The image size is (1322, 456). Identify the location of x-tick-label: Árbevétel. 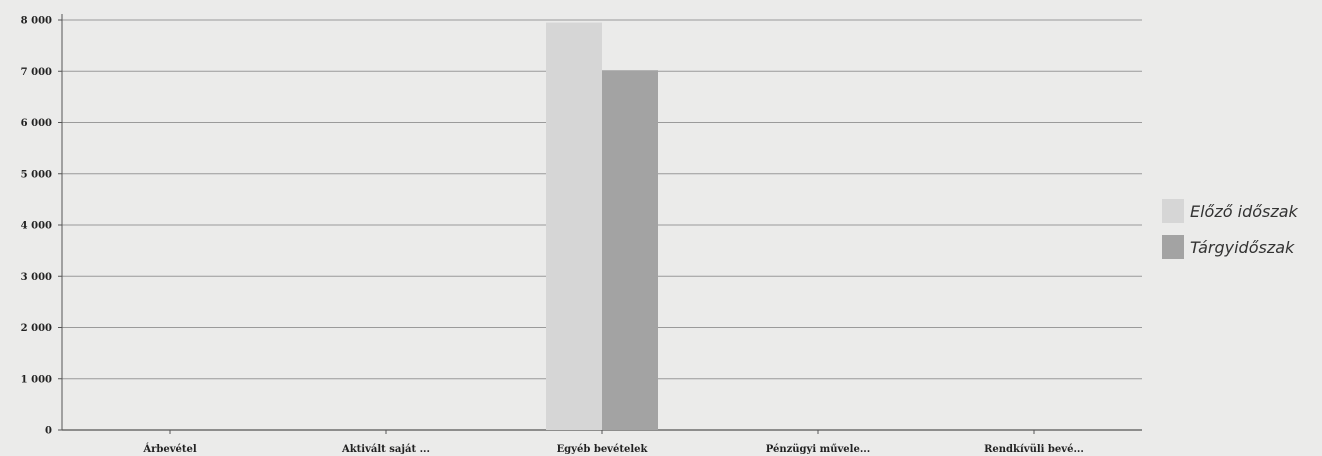
(169, 449).